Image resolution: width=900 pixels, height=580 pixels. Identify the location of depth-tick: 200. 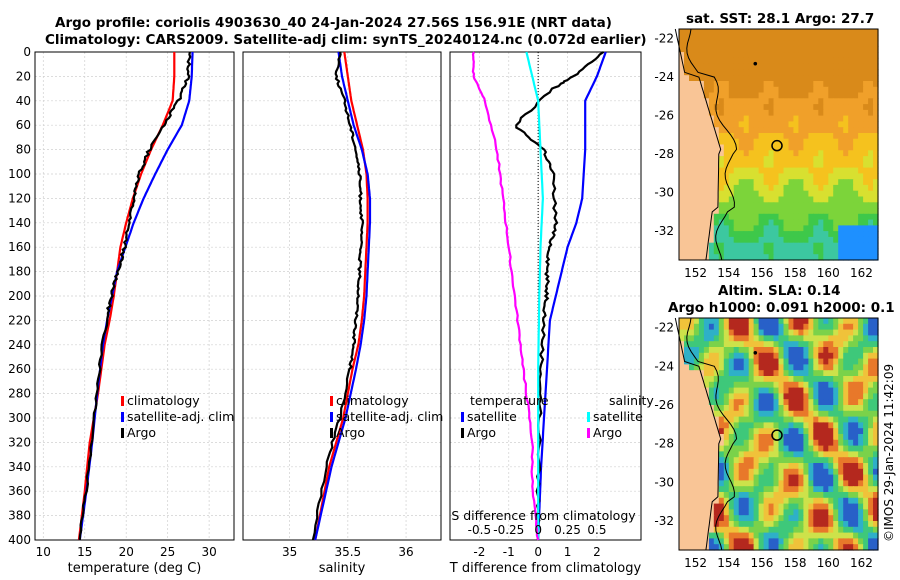
(19, 296).